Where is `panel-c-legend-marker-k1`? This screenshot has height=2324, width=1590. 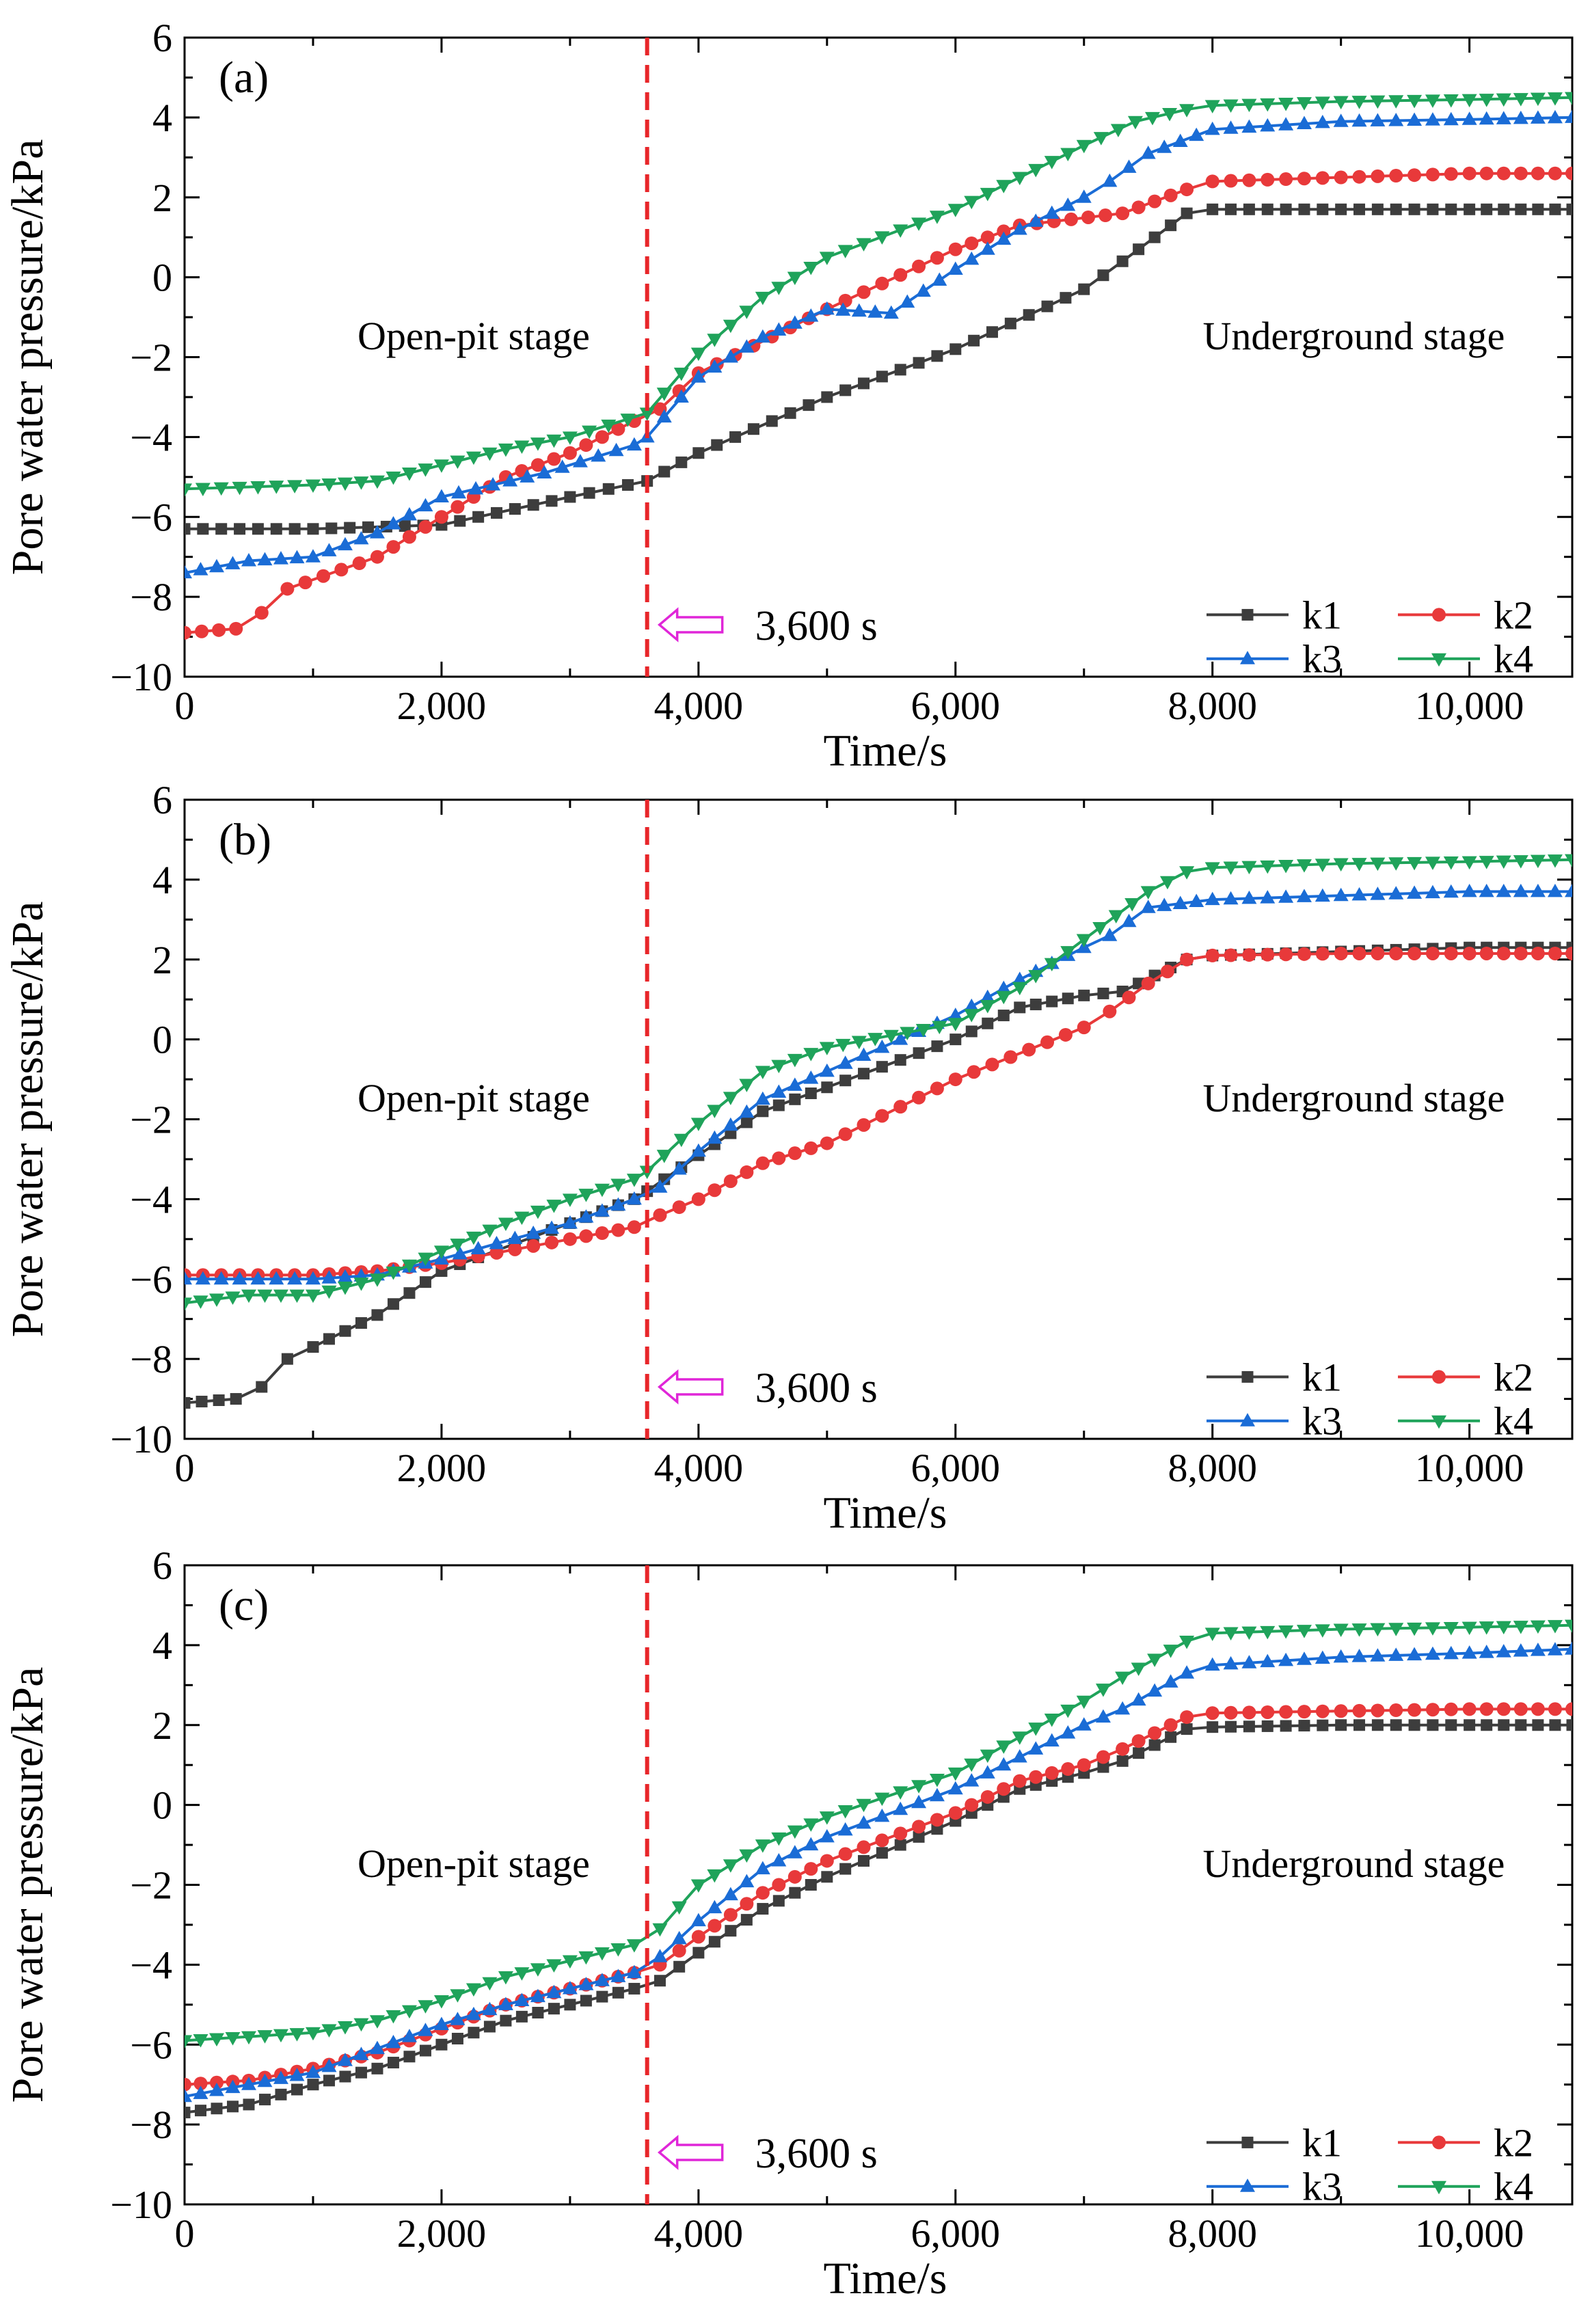
panel-c-legend-marker-k1 is located at coordinates (1247, 2142).